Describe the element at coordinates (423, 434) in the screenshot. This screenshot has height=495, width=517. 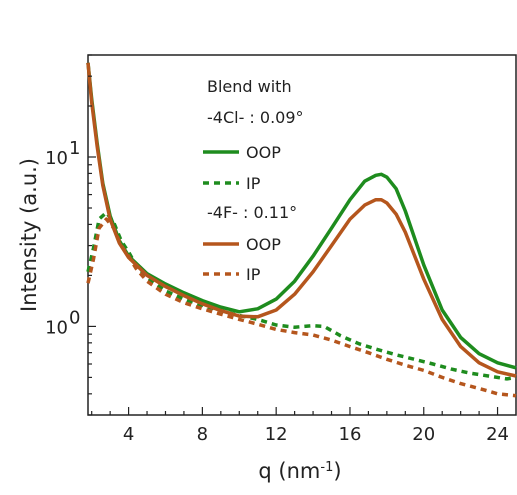
I see `x-tick-label: 20` at that location.